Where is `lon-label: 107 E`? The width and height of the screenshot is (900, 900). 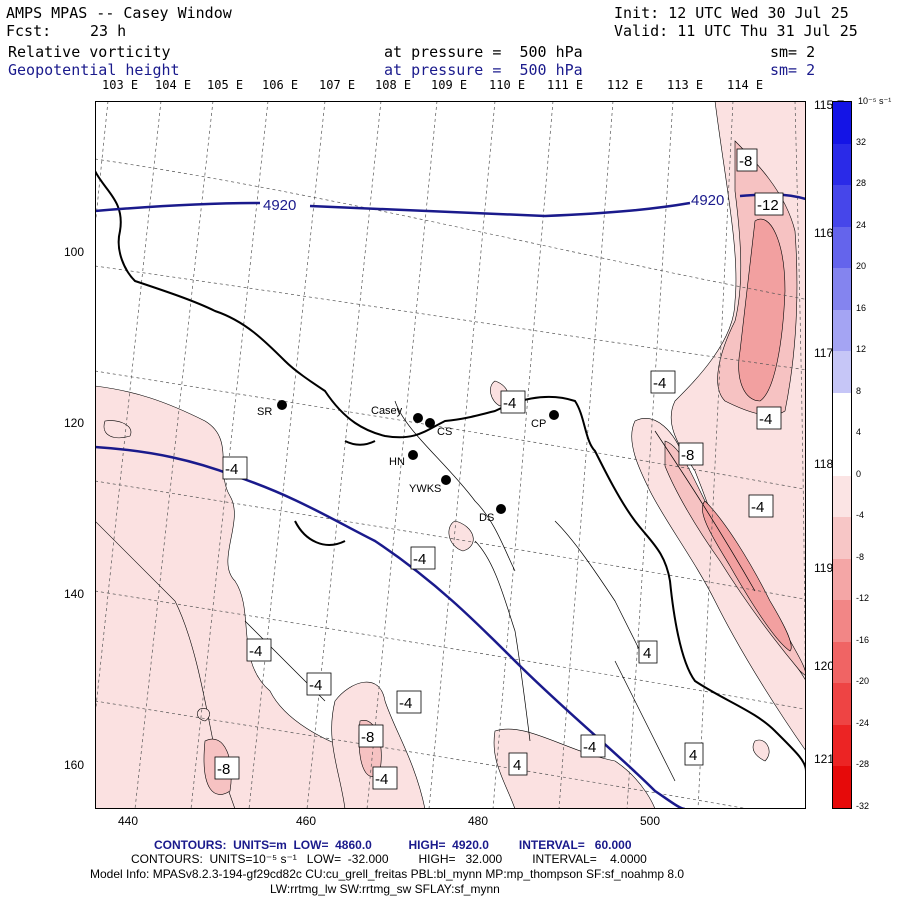
lon-label: 107 E is located at coordinates (337, 85).